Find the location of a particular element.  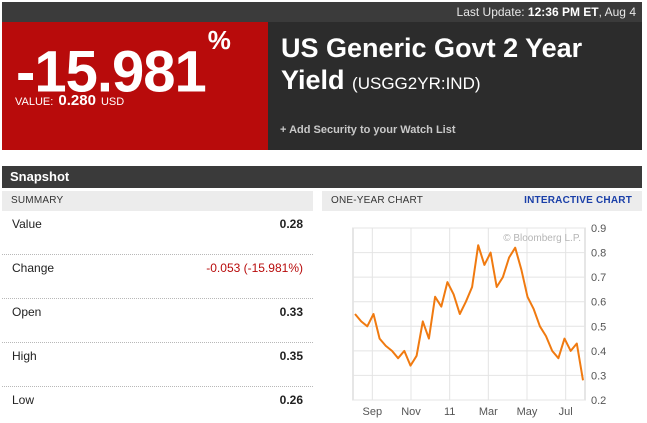

percent-change-value: -15.981 is located at coordinates (111, 72).